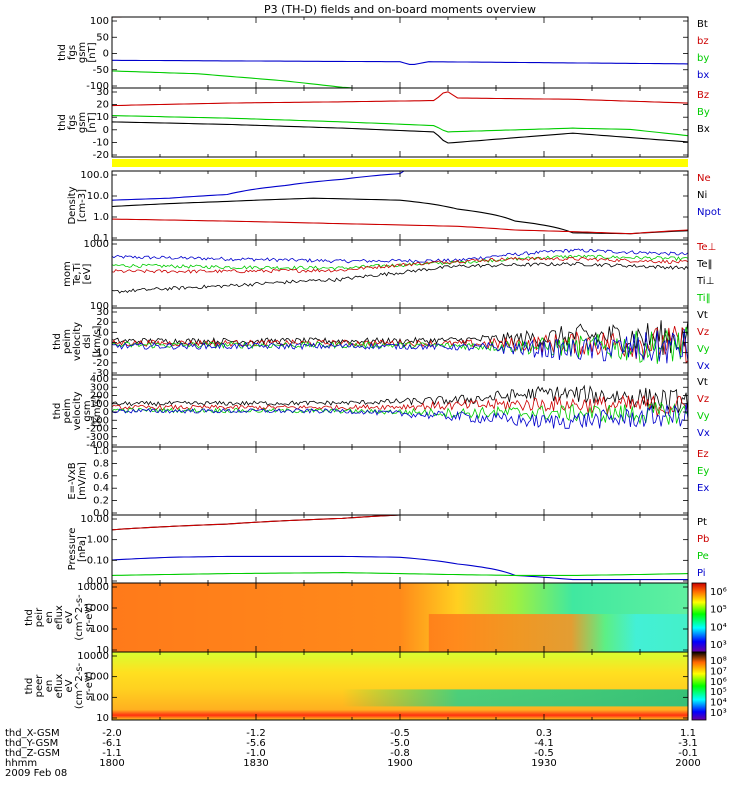 The width and height of the screenshot is (750, 800). I want to click on y-tick-label: 0.10, so click(98, 560).